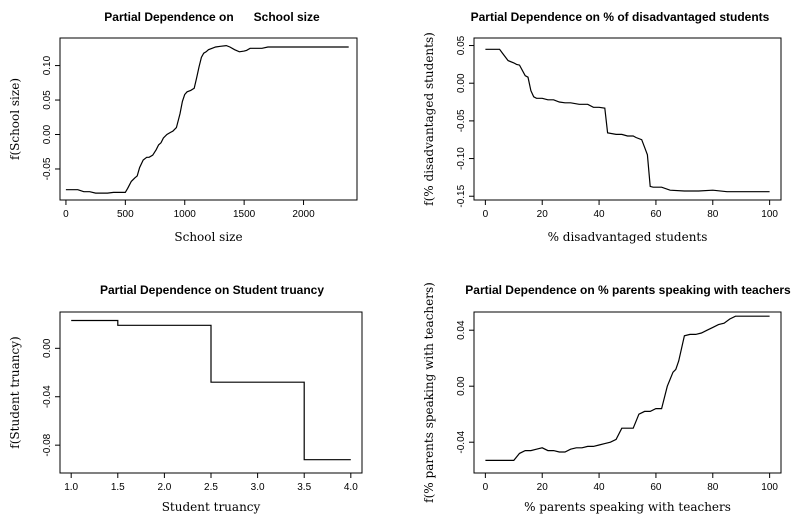 The height and width of the screenshot is (521, 810). What do you see at coordinates (211, 487) in the screenshot?
I see `x-tick-label: 2.5` at bounding box center [211, 487].